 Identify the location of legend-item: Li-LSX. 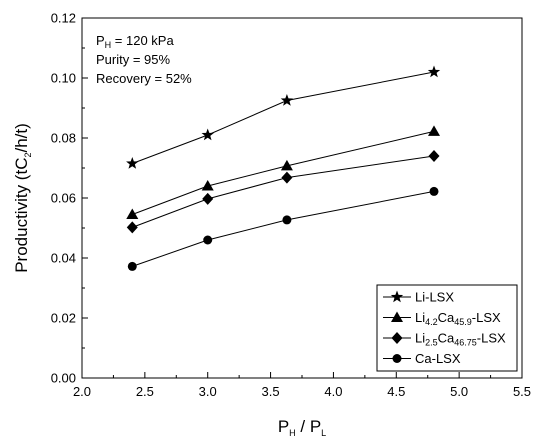
(418, 297).